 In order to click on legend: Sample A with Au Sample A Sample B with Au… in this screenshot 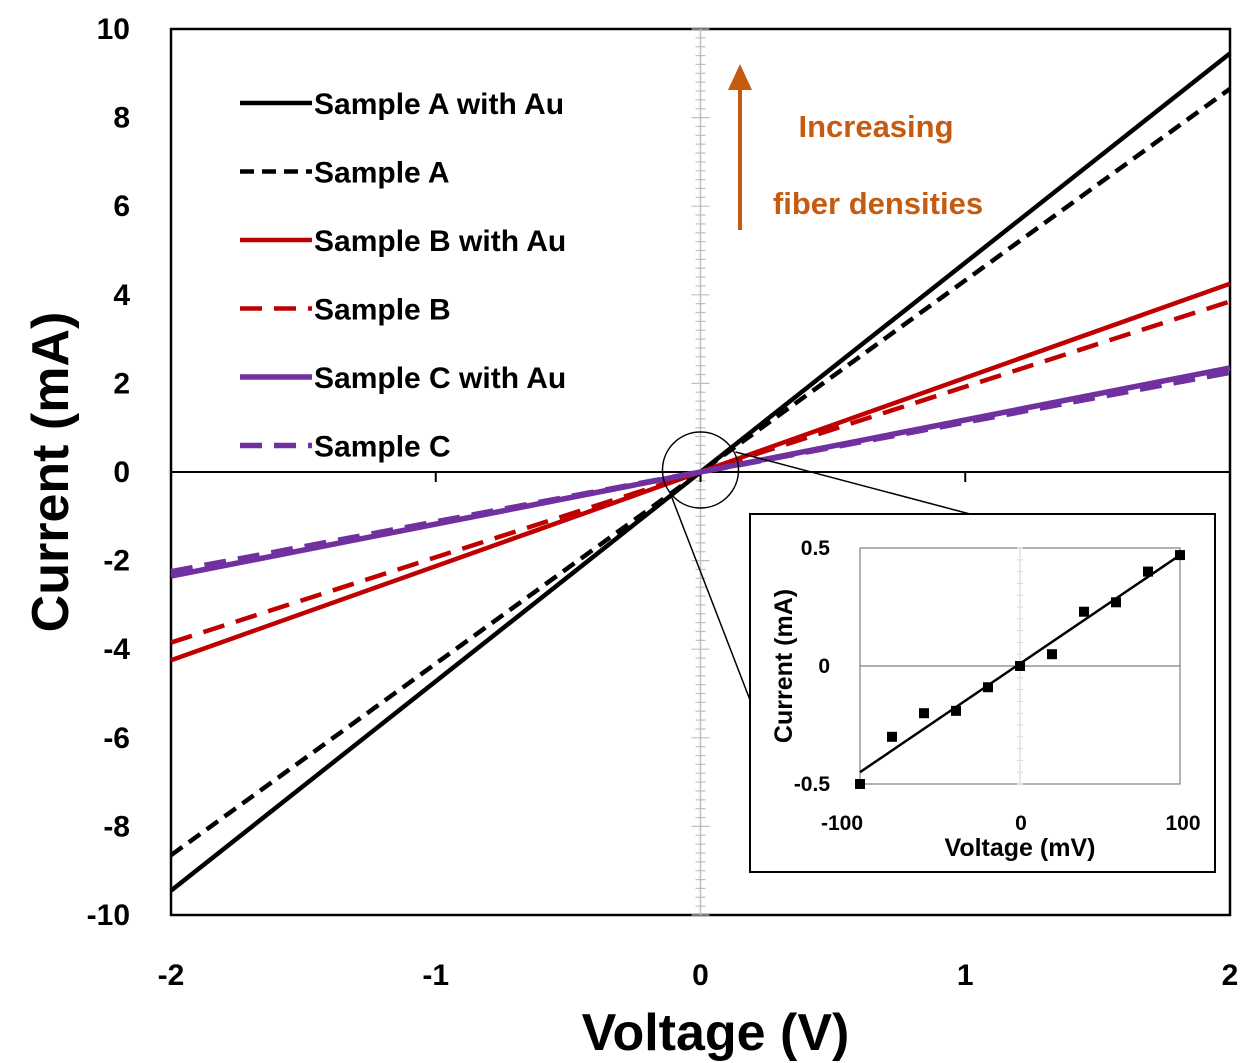, I will do `click(403, 276)`.